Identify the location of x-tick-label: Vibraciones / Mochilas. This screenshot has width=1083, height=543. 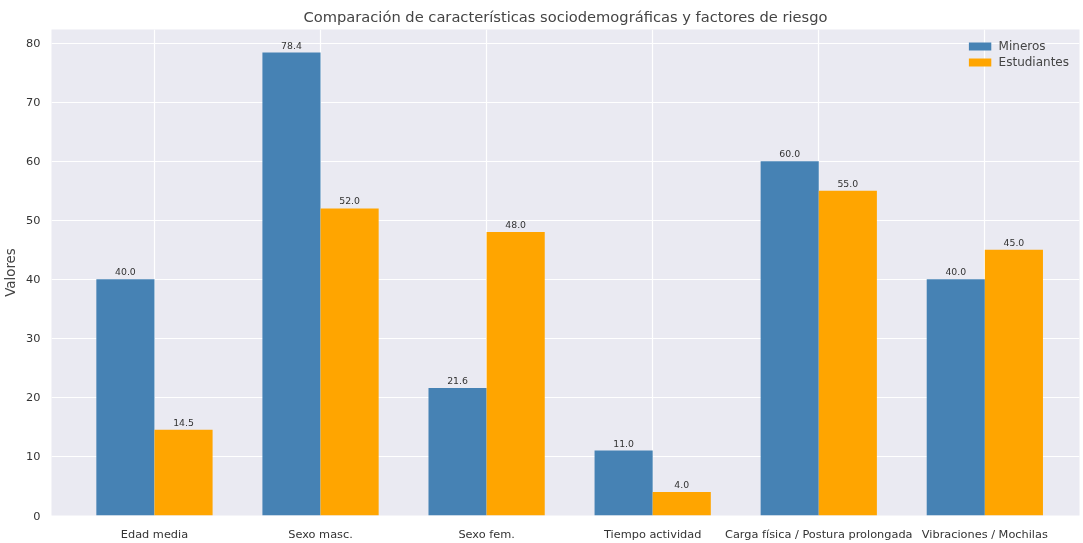
(984, 533).